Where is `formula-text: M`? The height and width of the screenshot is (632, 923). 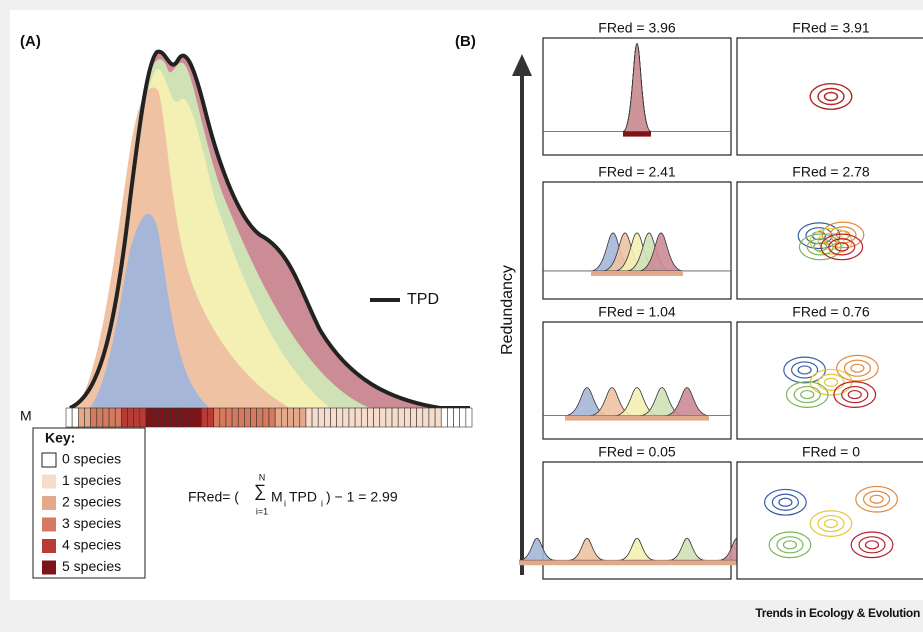 formula-text: M is located at coordinates (277, 497).